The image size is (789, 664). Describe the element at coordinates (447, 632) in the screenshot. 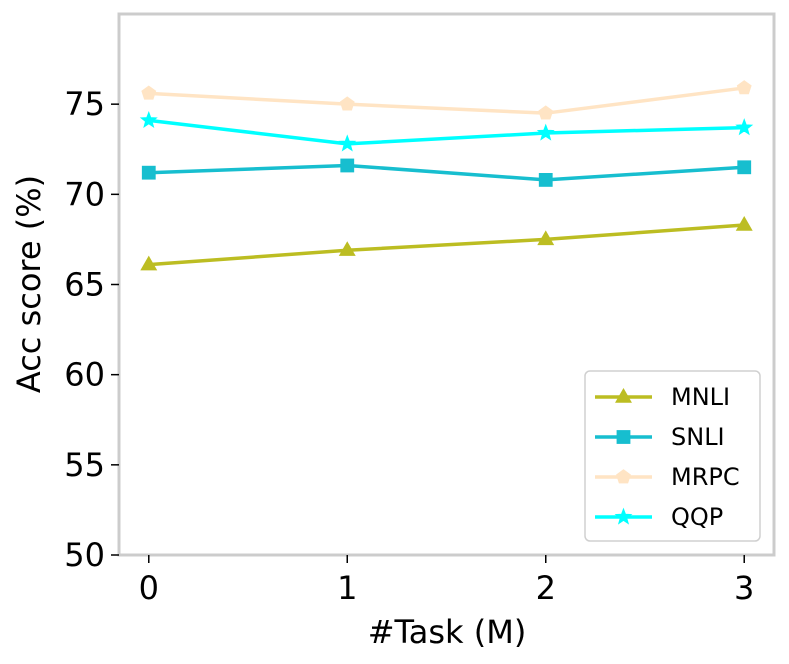

I see `x-axis-label: #Task (M)` at that location.